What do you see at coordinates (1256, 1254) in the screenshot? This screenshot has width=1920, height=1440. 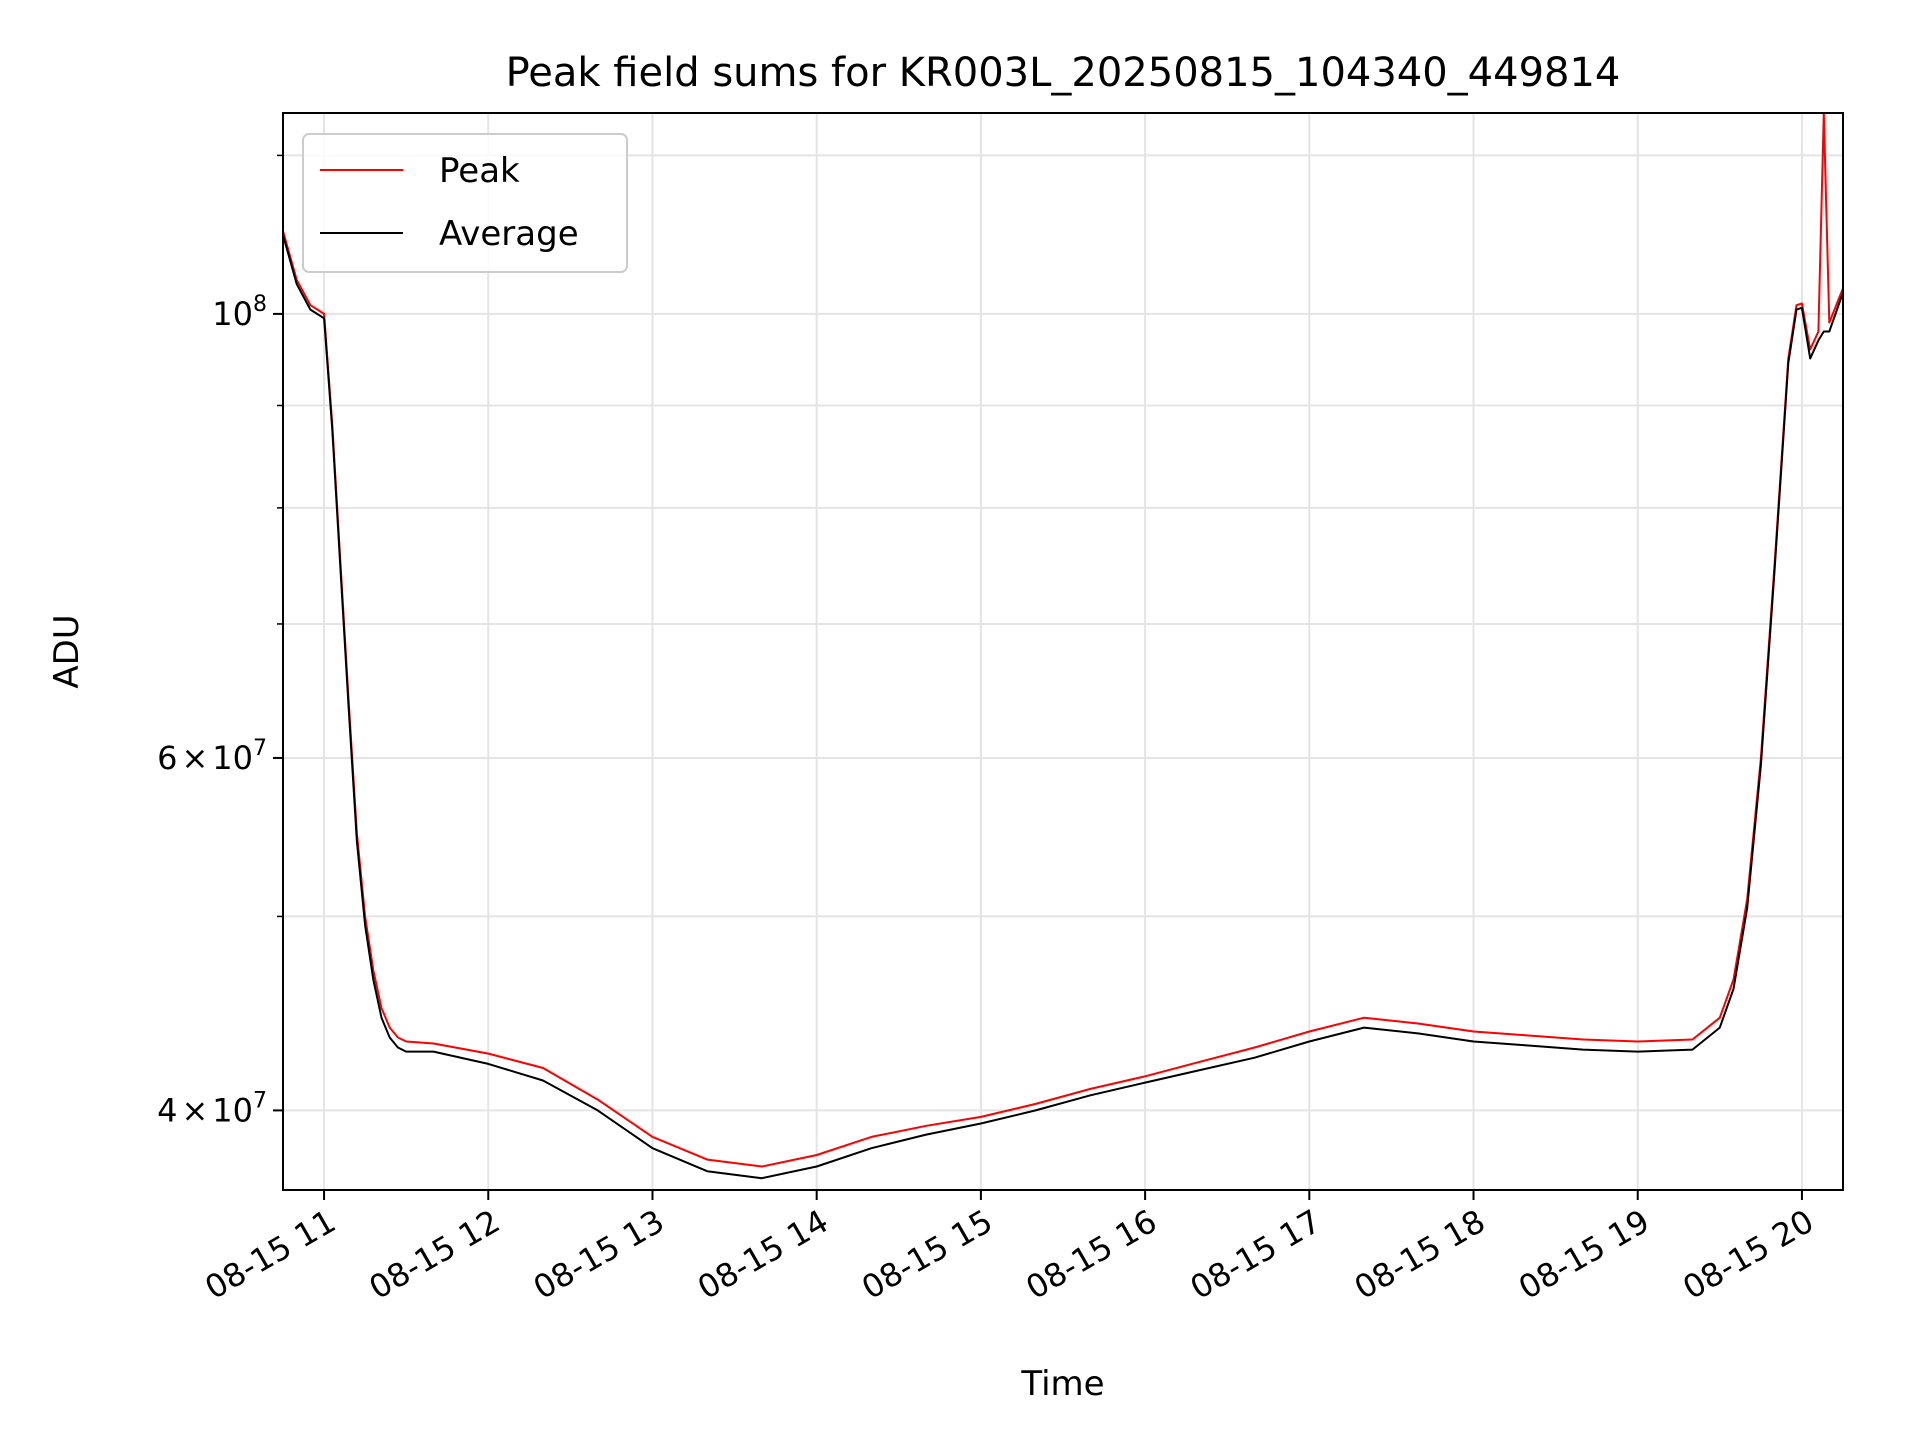 I see `x-tick-label: 08-15 17` at bounding box center [1256, 1254].